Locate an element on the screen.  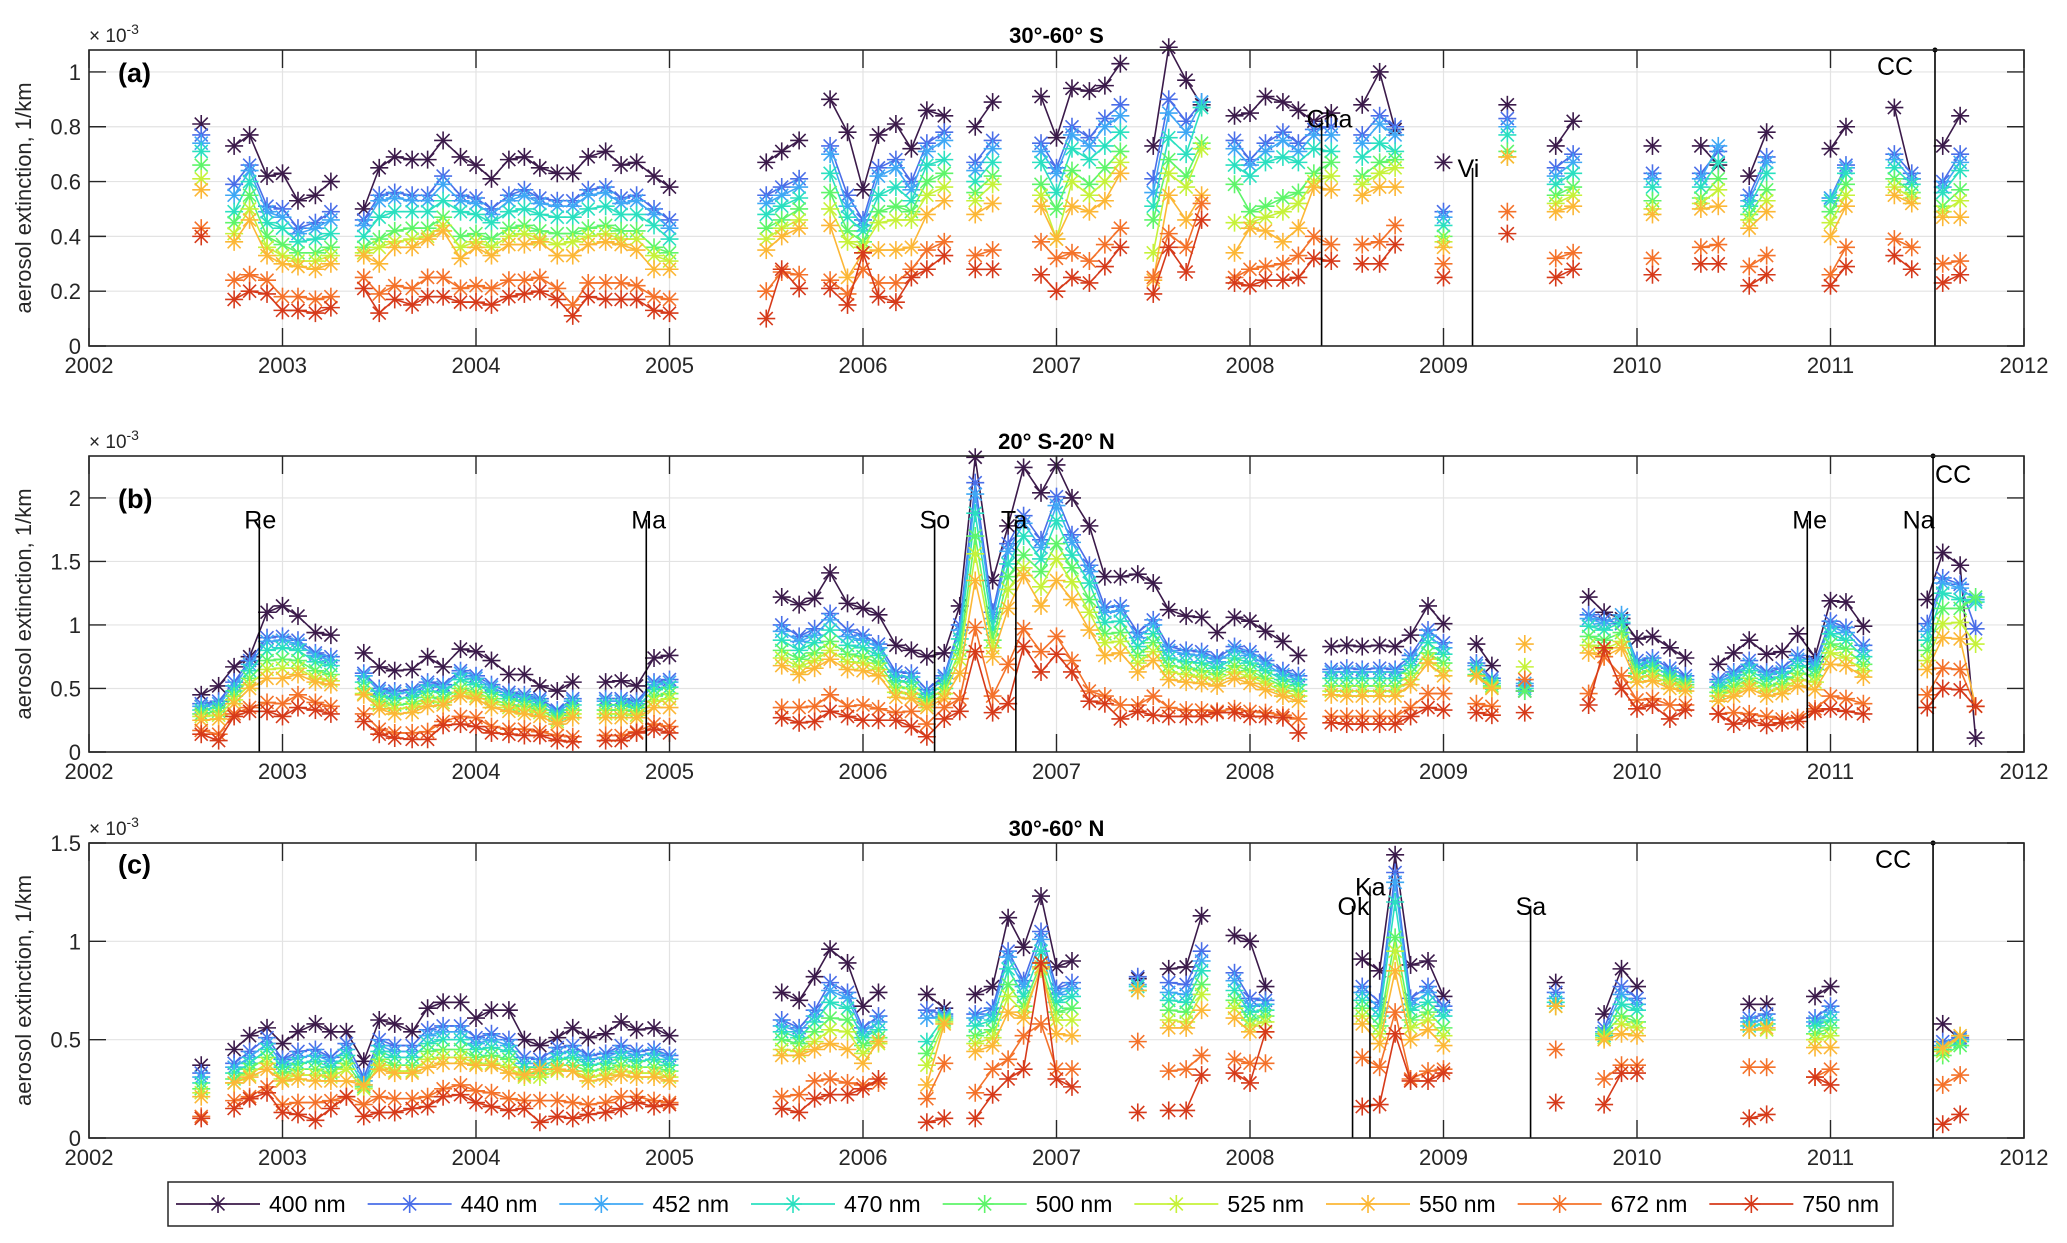
series-400-nm is located at coordinates (1081, 128).